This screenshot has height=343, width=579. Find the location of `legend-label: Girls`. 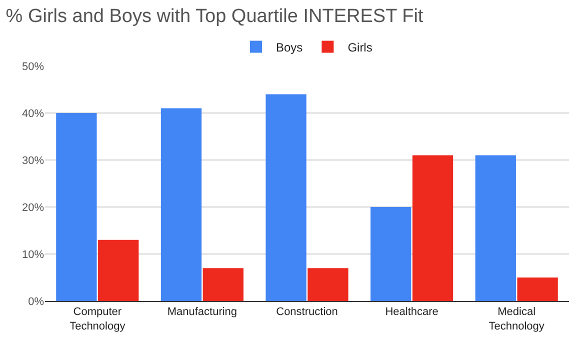

legend-label: Girls is located at coordinates (360, 47).